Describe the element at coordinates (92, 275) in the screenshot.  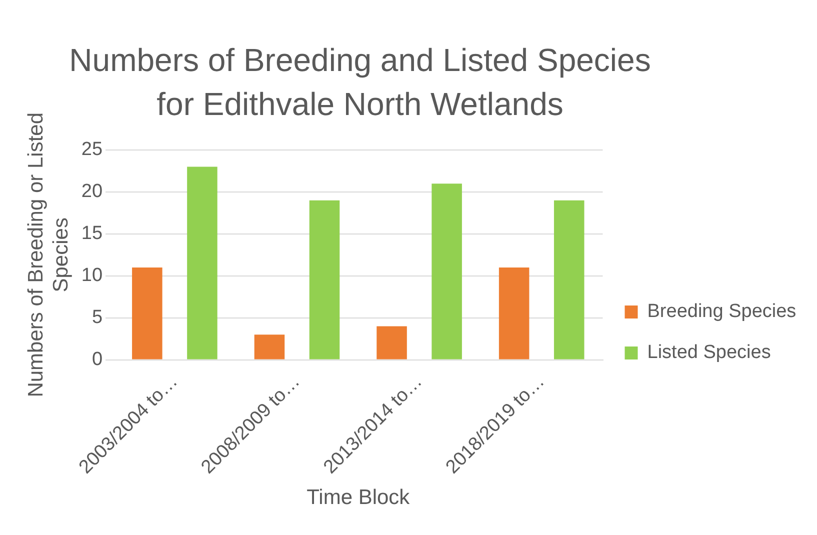
I see `y-tick-label: 10` at that location.